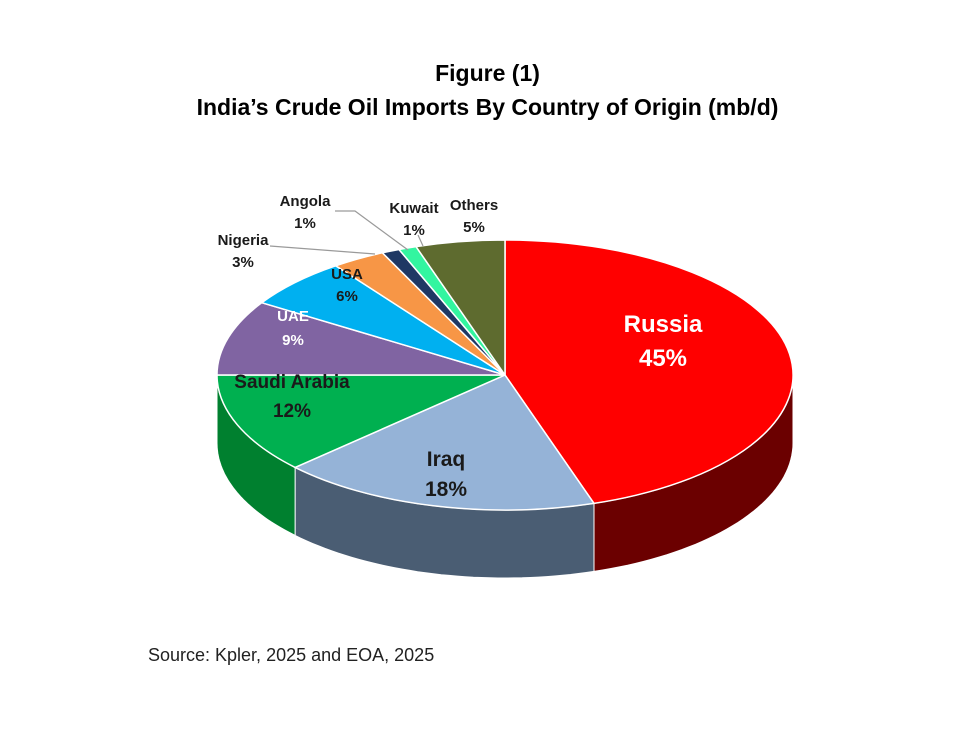 This screenshot has height=734, width=975. I want to click on pie-slice-russia, so click(649, 372).